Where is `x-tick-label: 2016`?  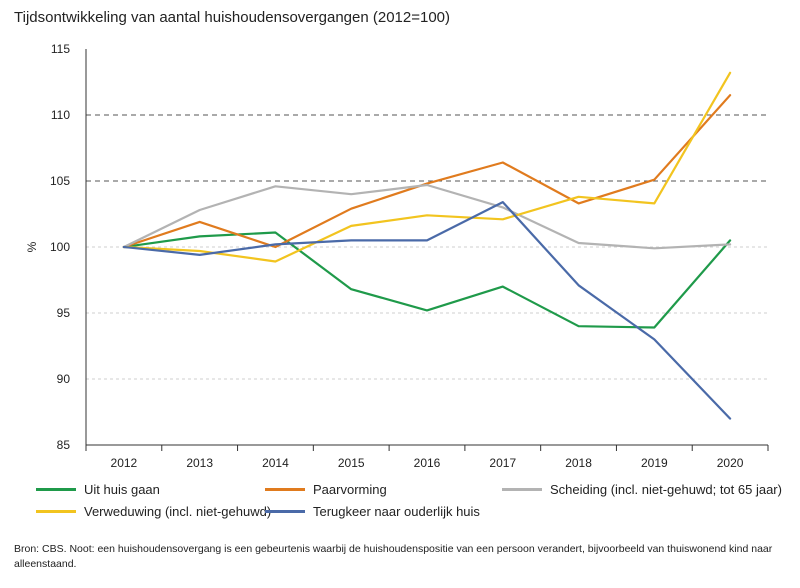 x-tick-label: 2016 is located at coordinates (427, 463).